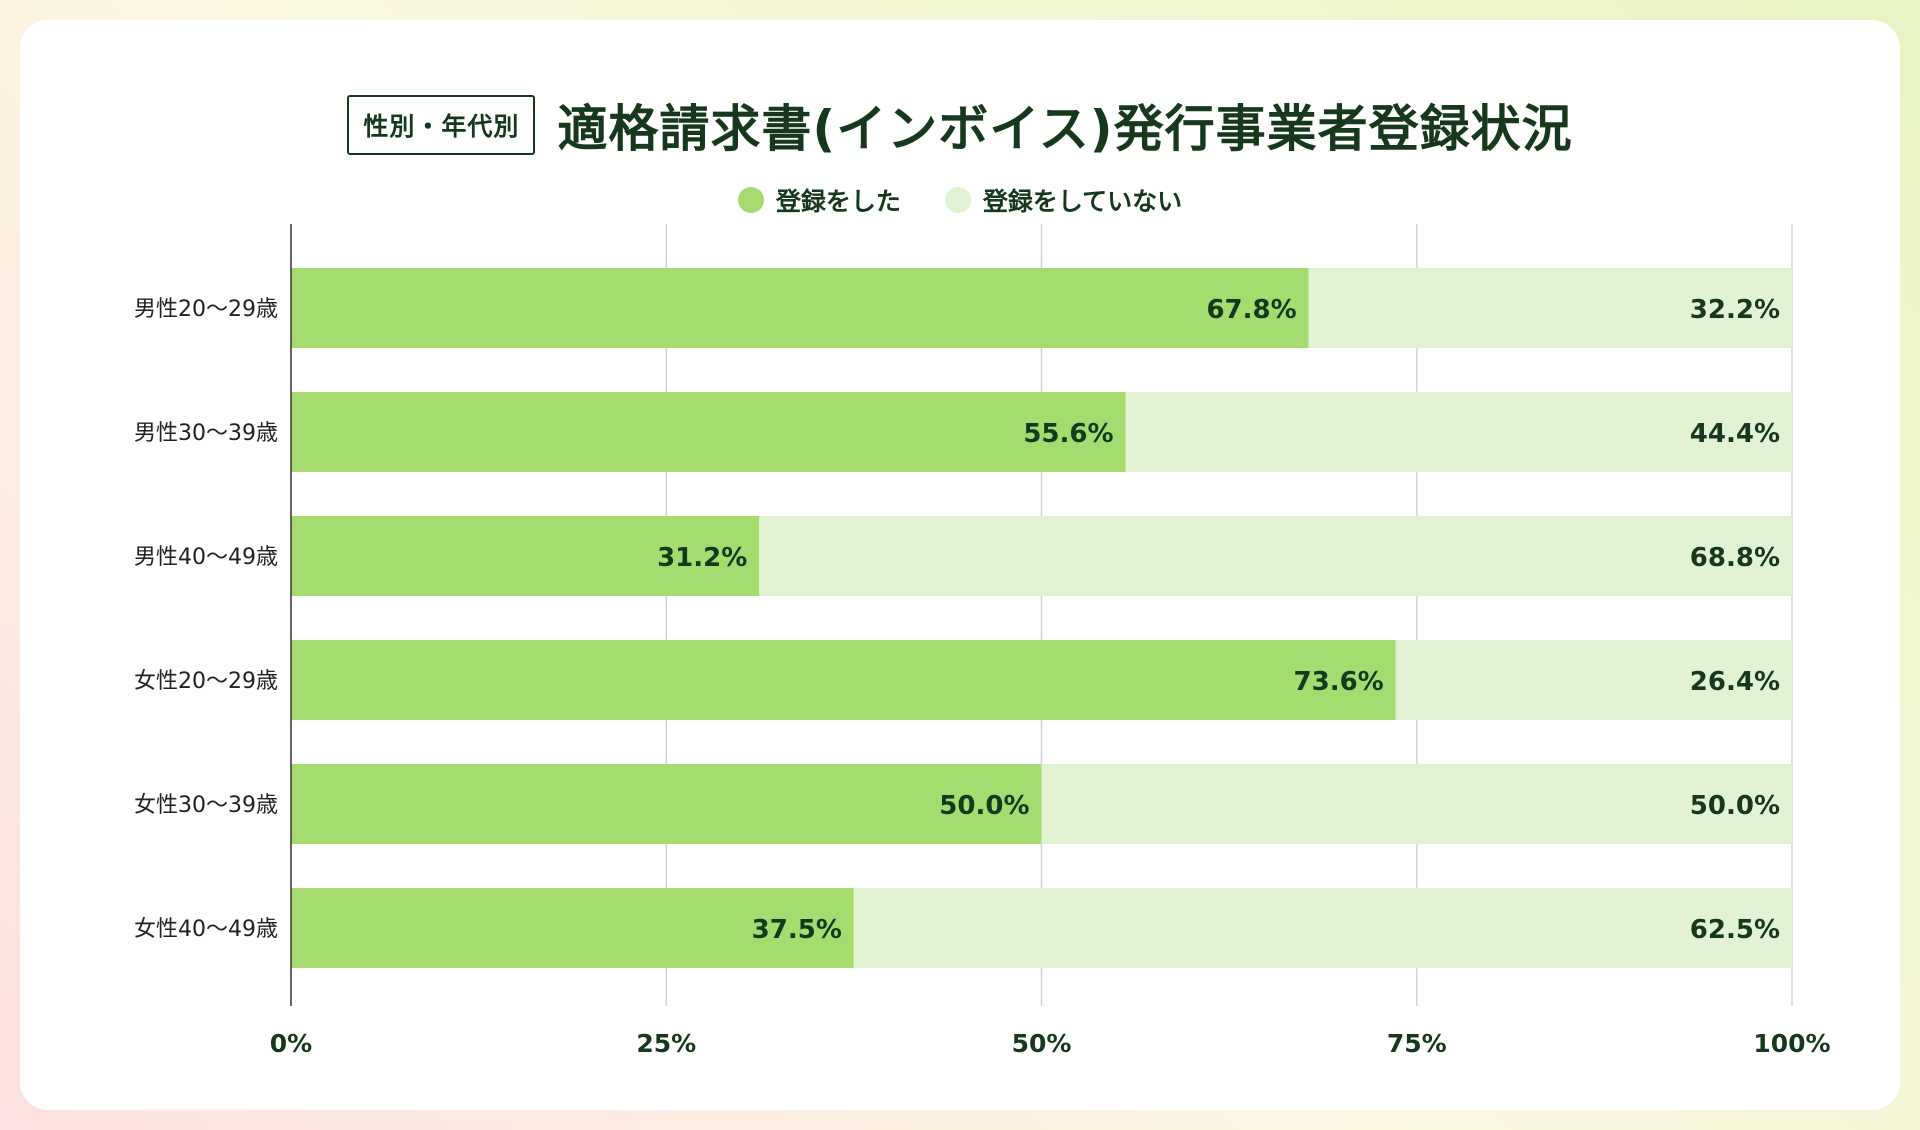  Describe the element at coordinates (702, 558) in the screenshot. I see `data-label-registered: 31.2%` at that location.